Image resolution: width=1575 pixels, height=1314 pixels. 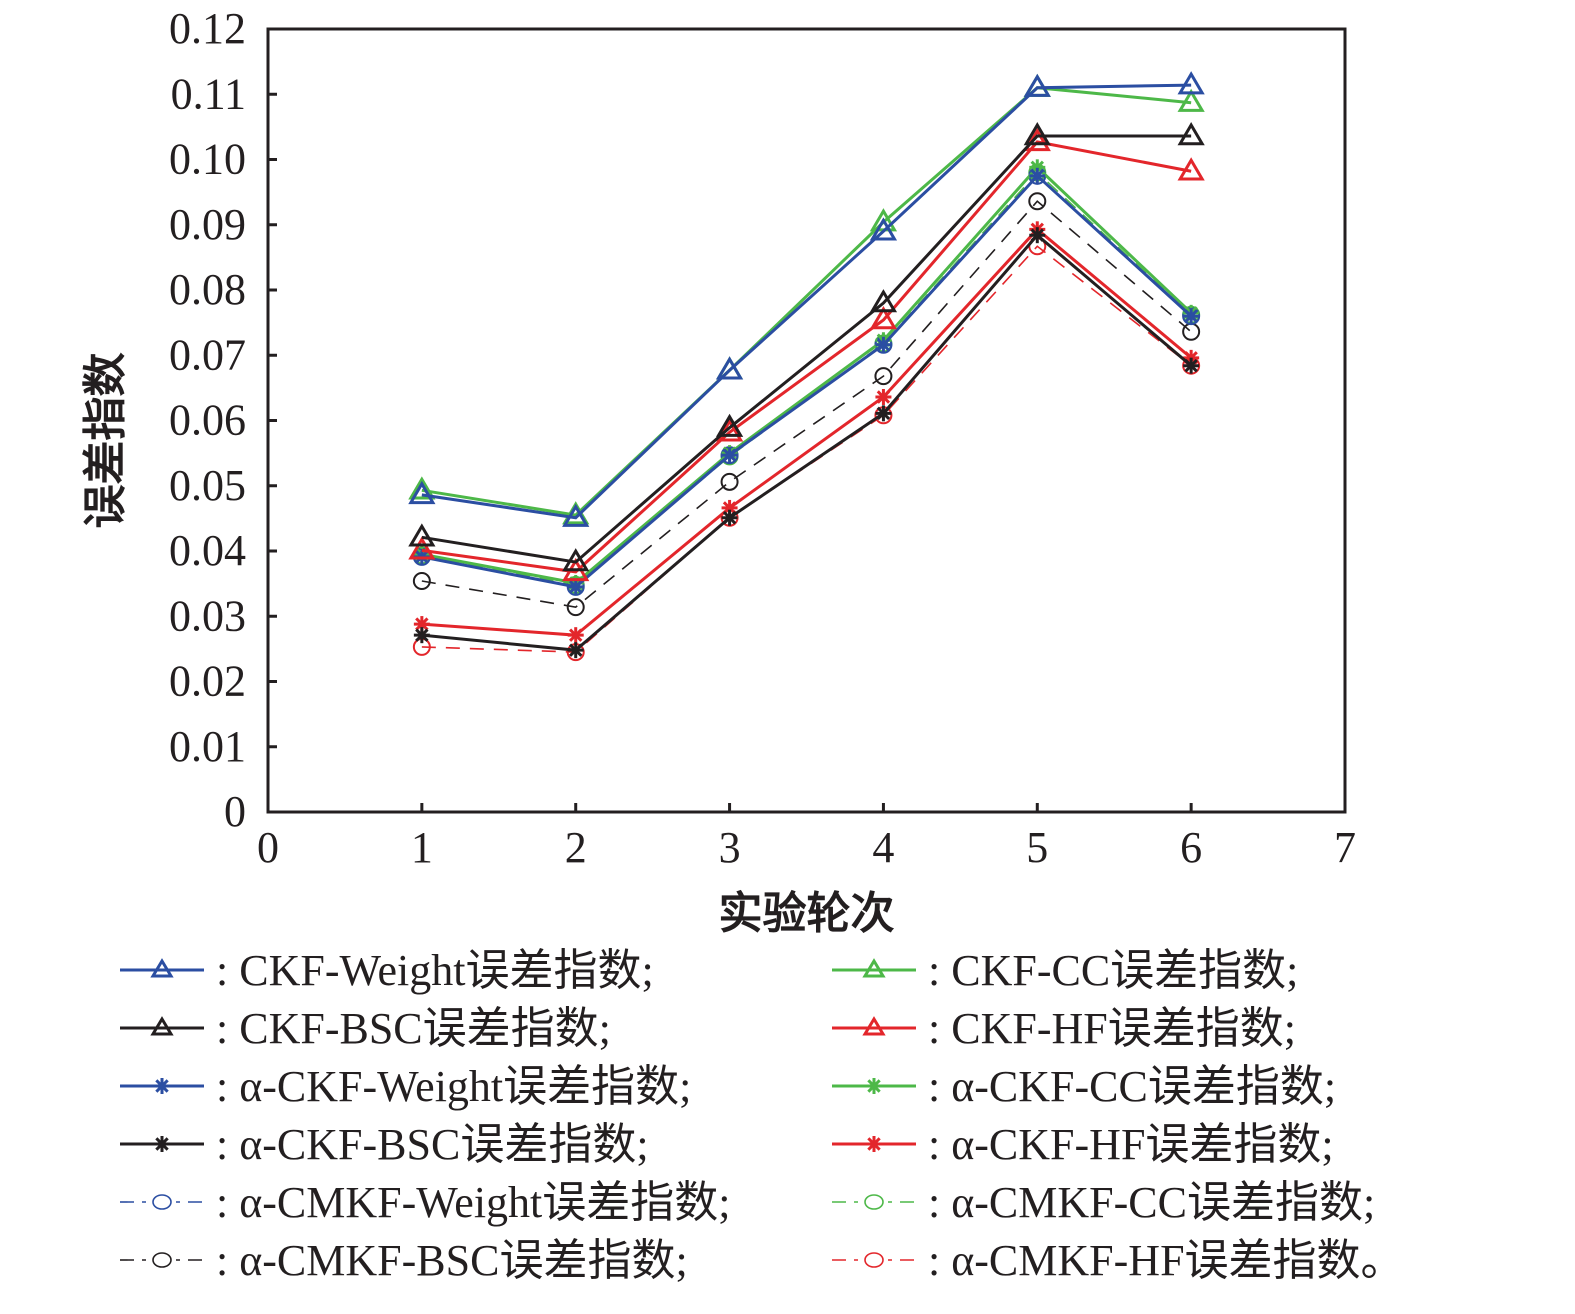 What do you see at coordinates (387, 970) in the screenshot?
I see `legend-item: : CKF-Weight误差指数;` at bounding box center [387, 970].